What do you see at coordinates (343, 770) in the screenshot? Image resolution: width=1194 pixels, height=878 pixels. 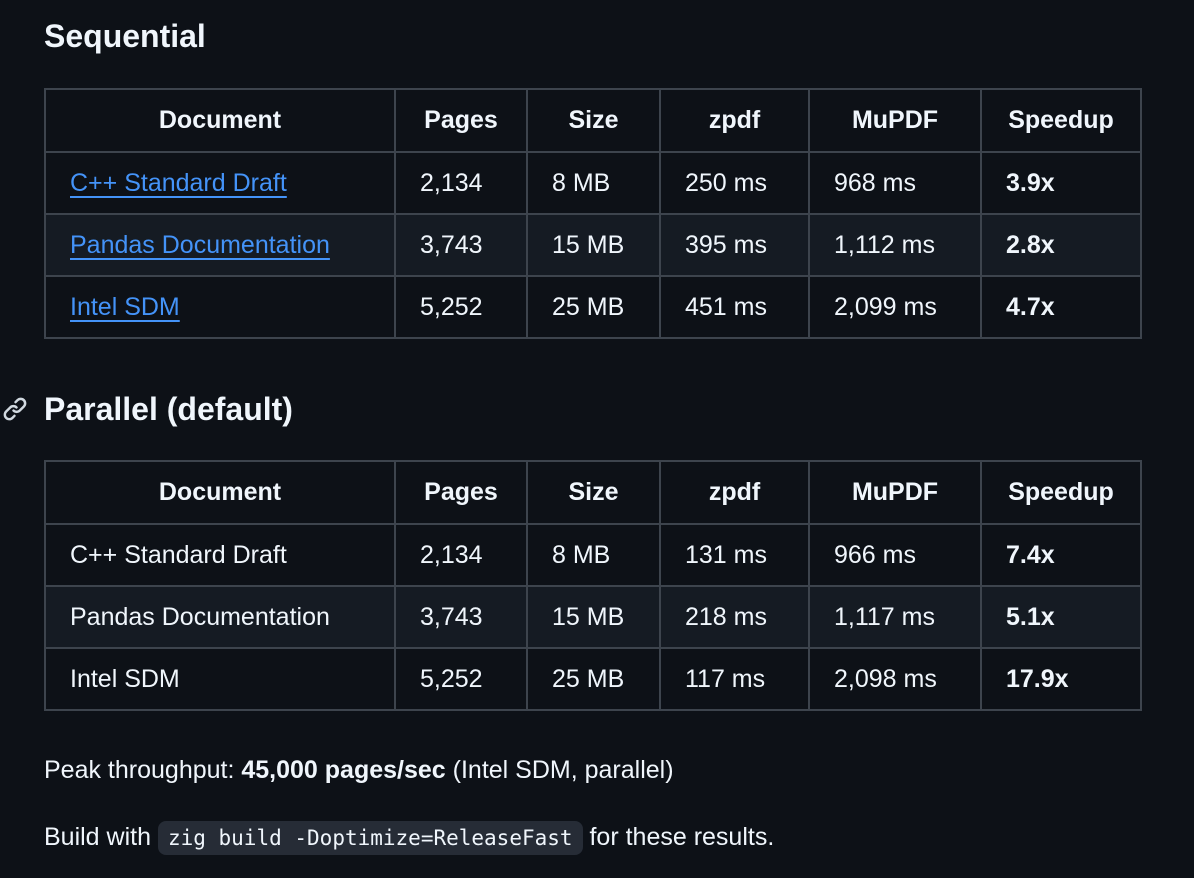 I see `peak-value: 45,000 pages/sec` at bounding box center [343, 770].